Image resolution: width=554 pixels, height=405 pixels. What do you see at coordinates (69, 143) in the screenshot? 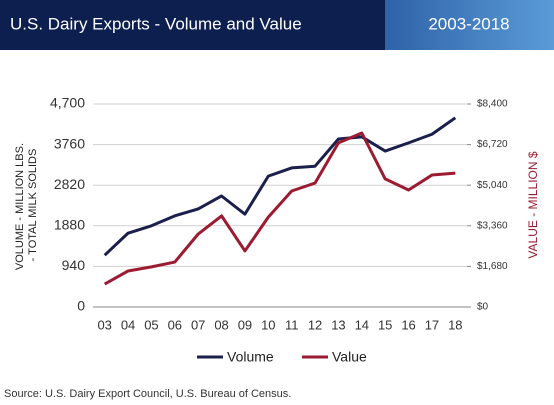
I see `y-tick-label: 3760` at bounding box center [69, 143].